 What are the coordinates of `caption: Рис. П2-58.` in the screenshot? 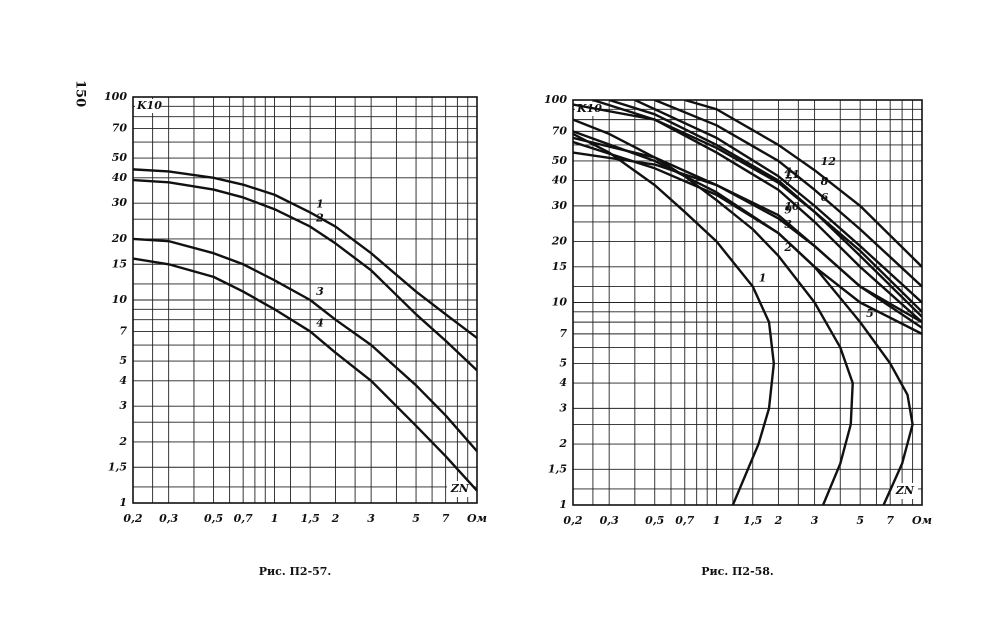 It's located at (737, 571).